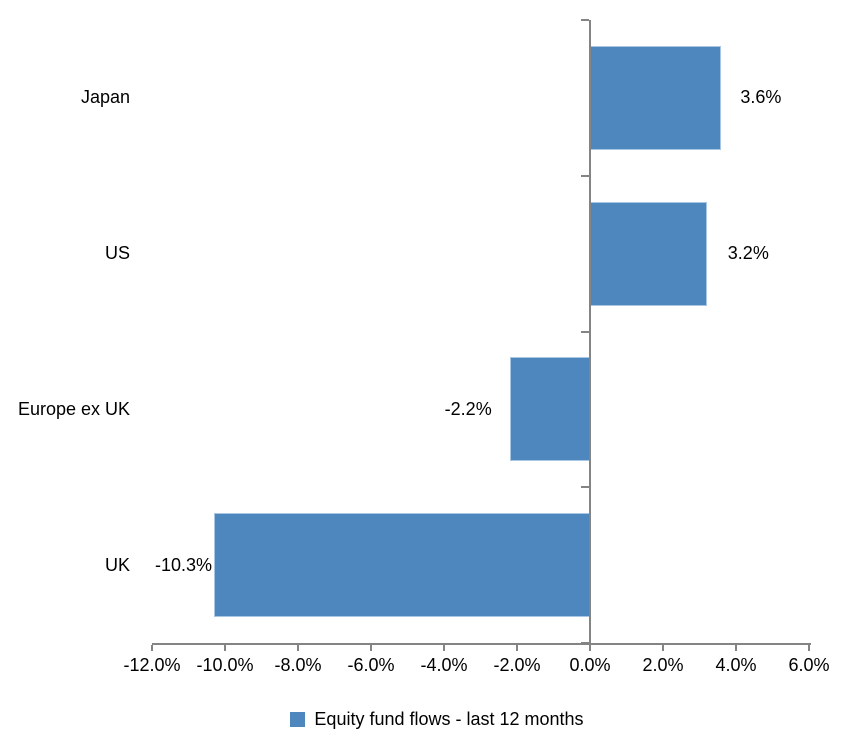 This screenshot has width=852, height=747. Describe the element at coordinates (371, 665) in the screenshot. I see `x-tick-label: -6.0%` at that location.